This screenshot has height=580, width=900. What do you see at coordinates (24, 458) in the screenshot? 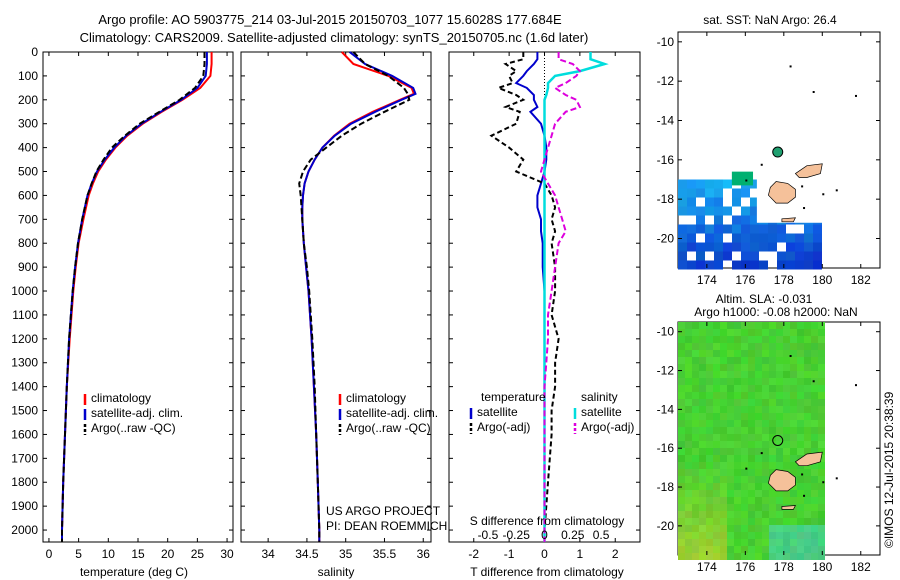
I see `y-tick-label: 1700` at bounding box center [24, 458].